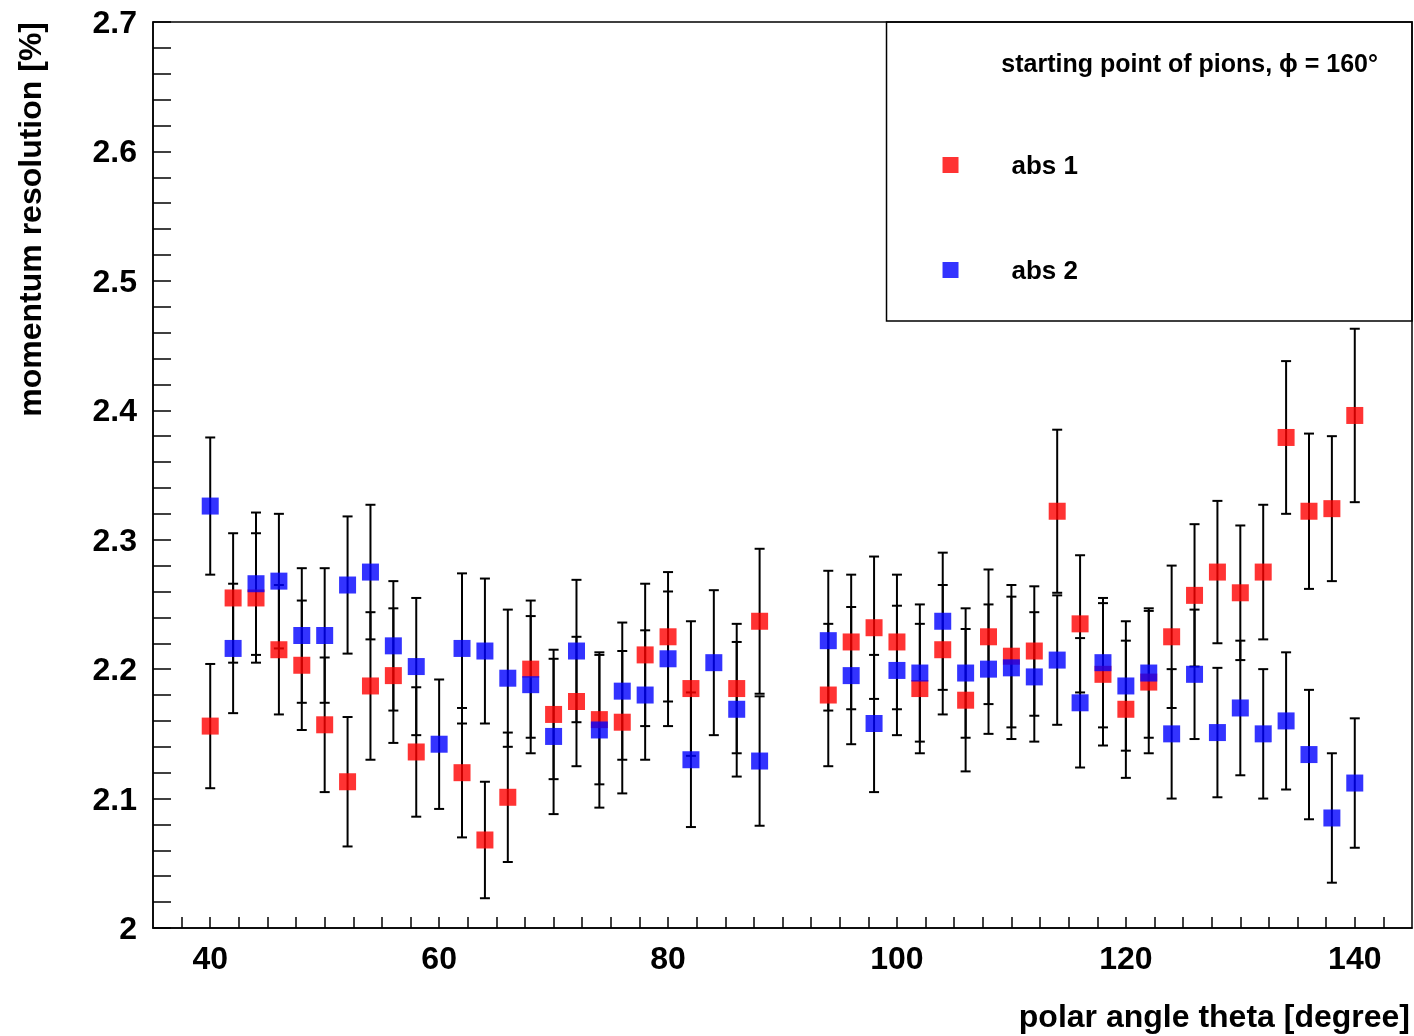 Image resolution: width=1414 pixels, height=1036 pixels. What do you see at coordinates (1189, 62) in the screenshot?
I see `legend-title: starting point of pions, ϕ = 160°` at bounding box center [1189, 62].